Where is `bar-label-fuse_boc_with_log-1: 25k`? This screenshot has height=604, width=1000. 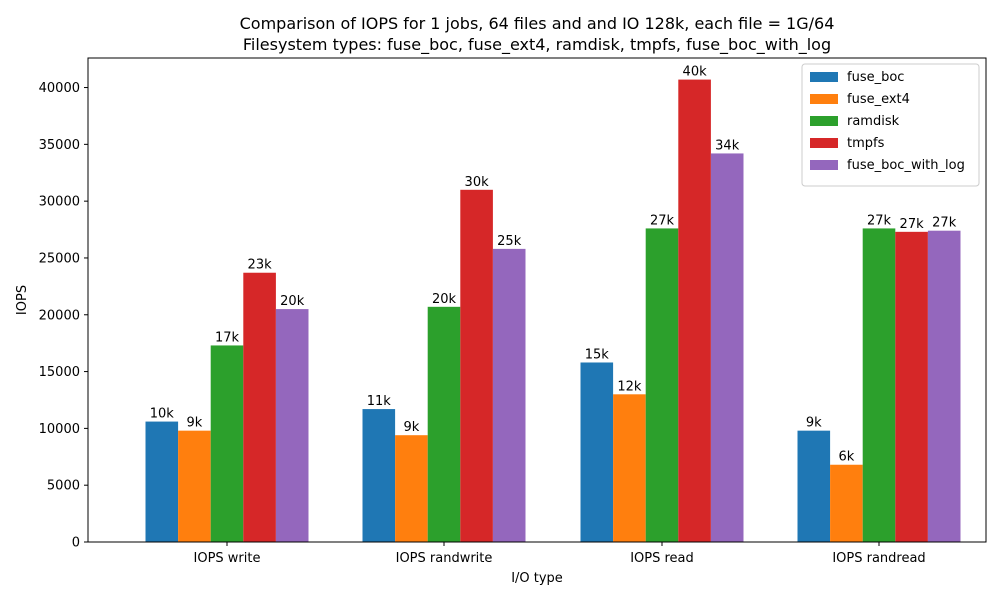
bar-label-fuse_boc_with_log-1: 25k is located at coordinates (509, 241).